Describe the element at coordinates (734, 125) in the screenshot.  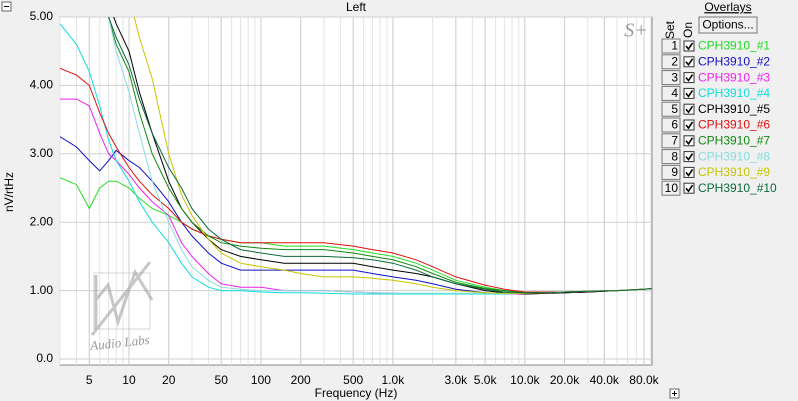
I see `legend-entry: CPH3910_#6` at that location.